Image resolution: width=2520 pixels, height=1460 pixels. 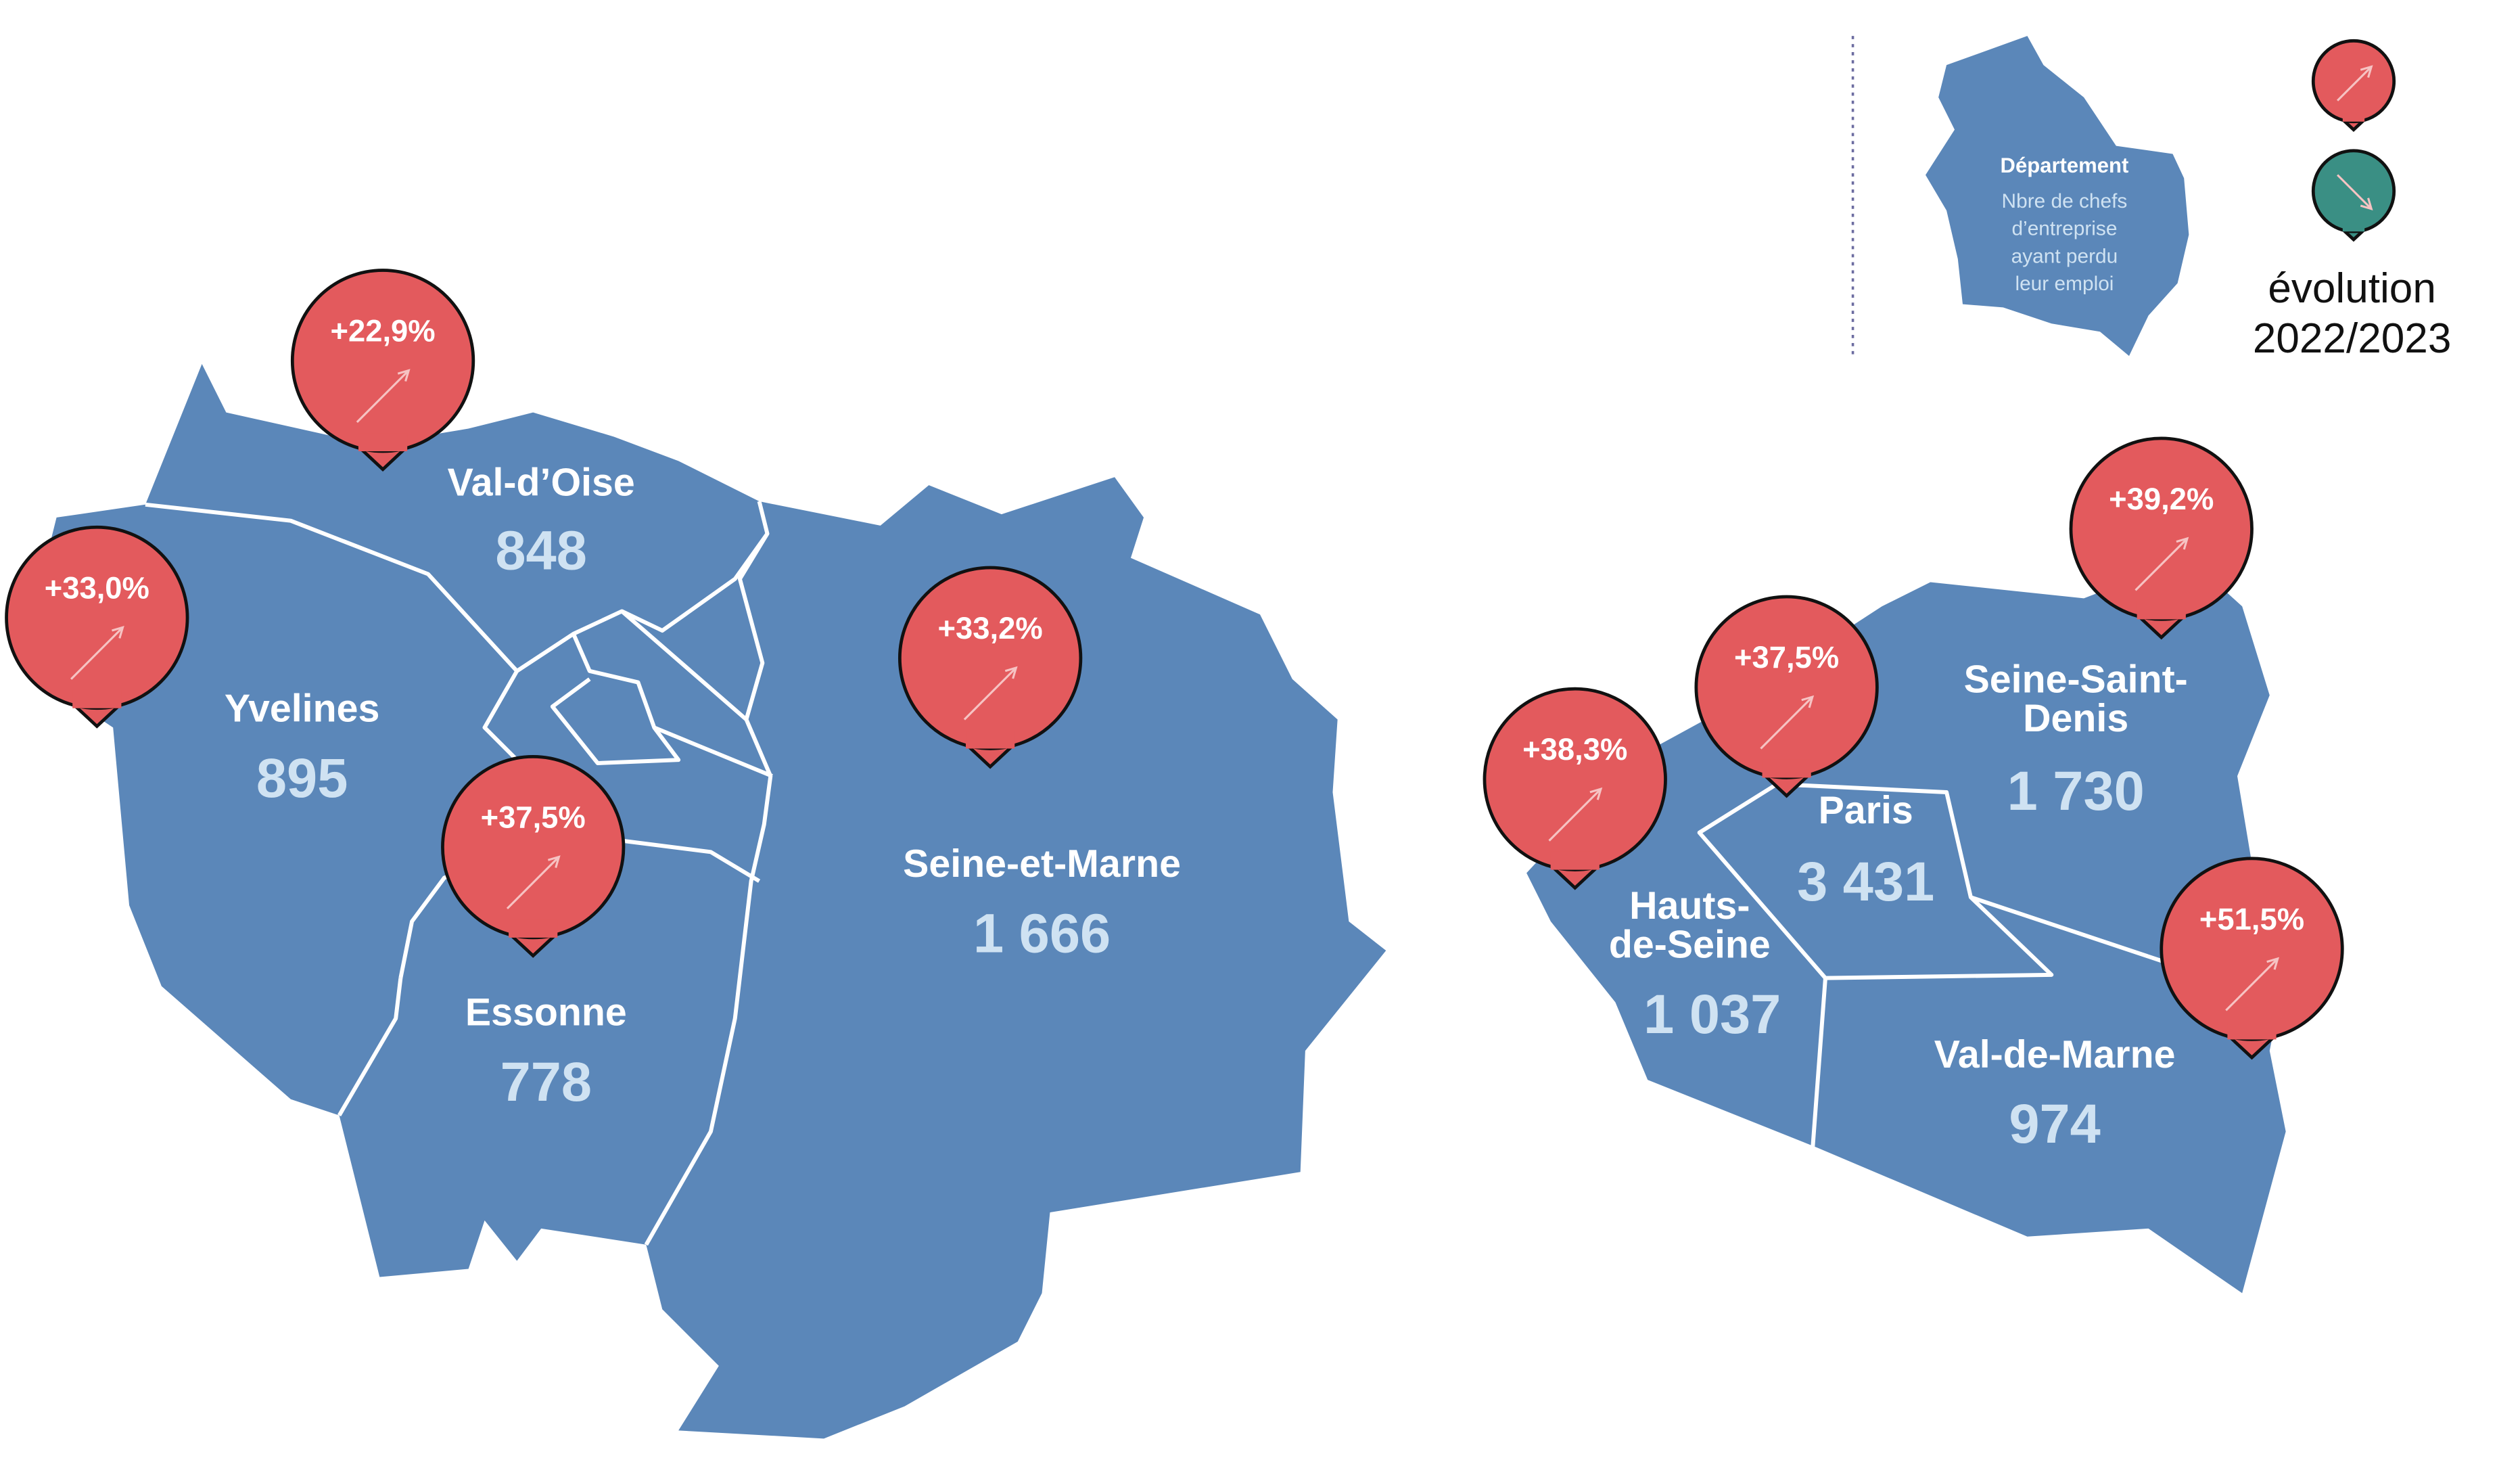 I want to click on department-value: 1 730, so click(x=2076, y=791).